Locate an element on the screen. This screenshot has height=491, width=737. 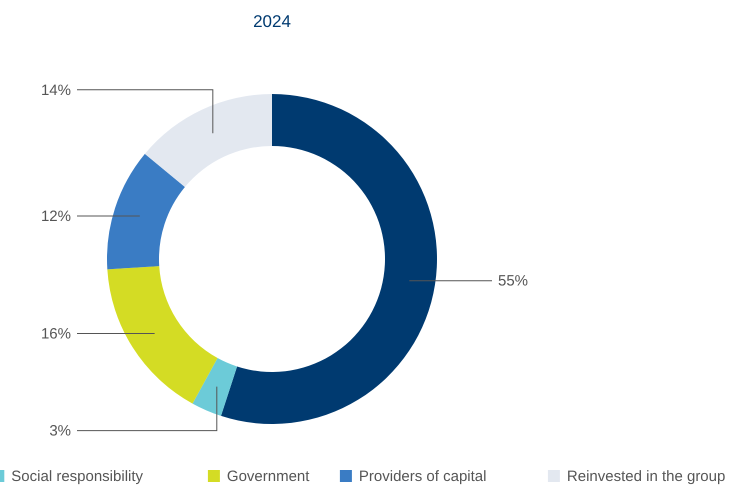
legend-label: Providers of capital is located at coordinates (422, 476).